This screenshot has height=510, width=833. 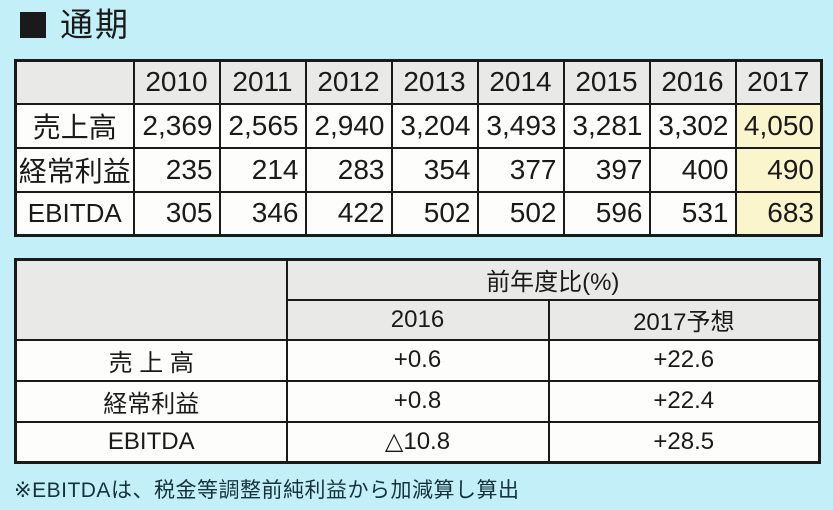 I want to click on value-cell: +28.5, so click(x=684, y=442).